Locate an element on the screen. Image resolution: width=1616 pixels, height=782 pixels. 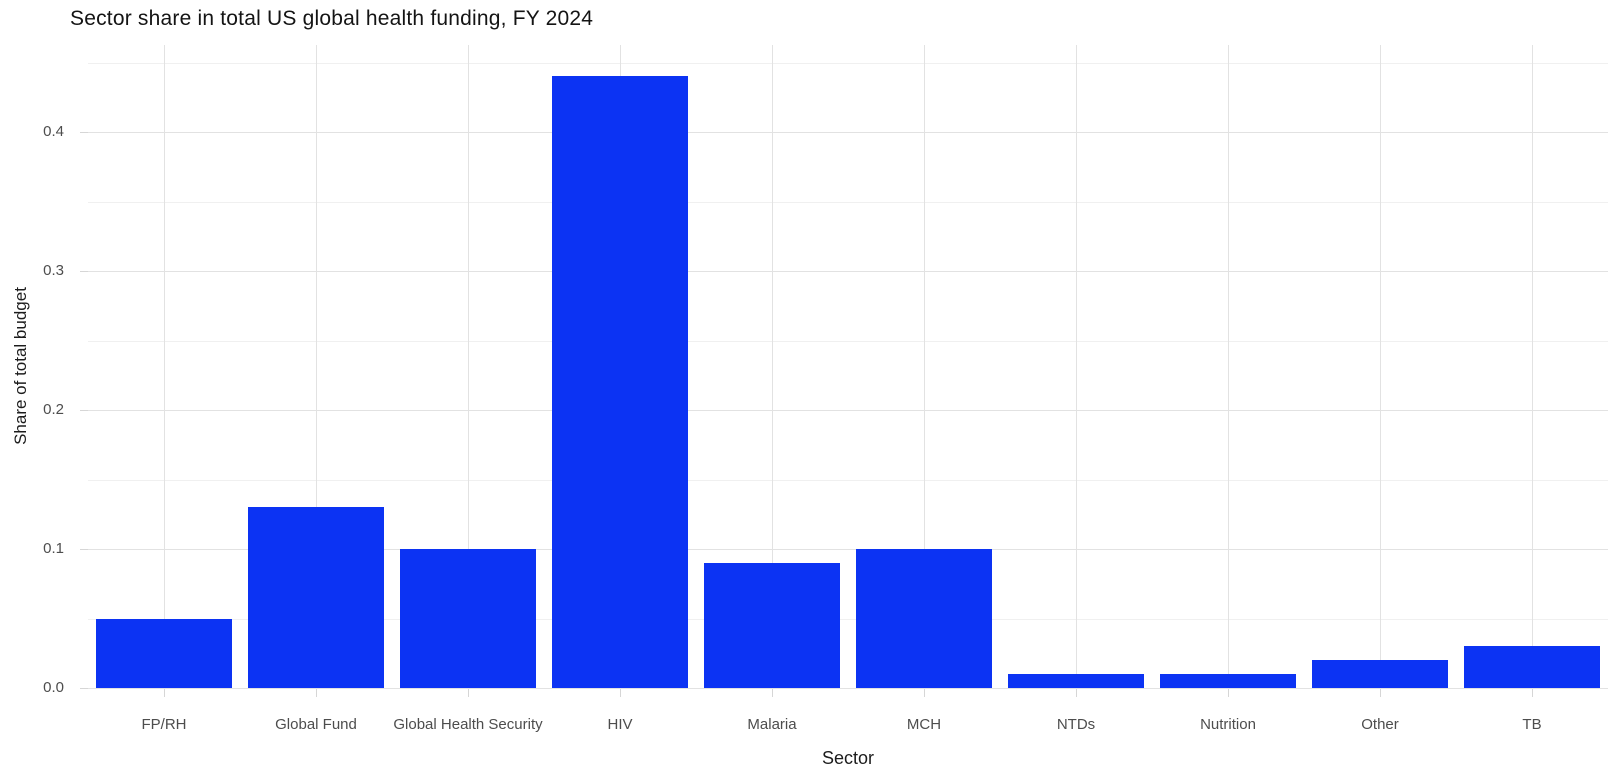
y-tick-label: 0.3 is located at coordinates (53, 270).